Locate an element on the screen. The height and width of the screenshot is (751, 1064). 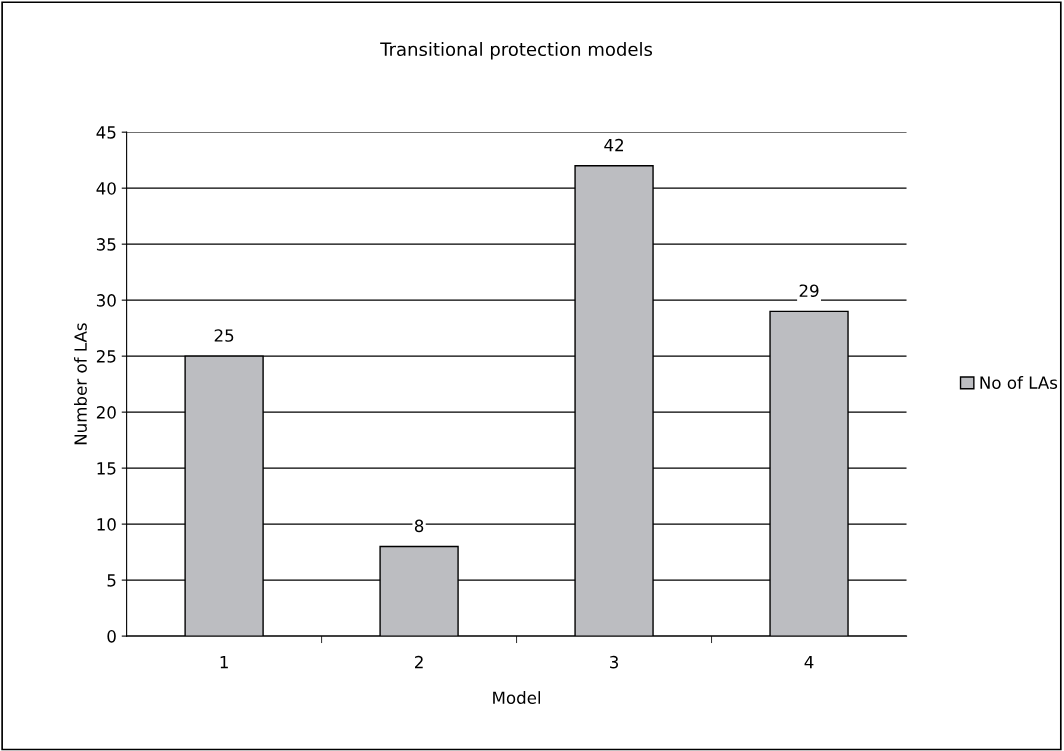
y-tick-label: 10 is located at coordinates (106, 524).